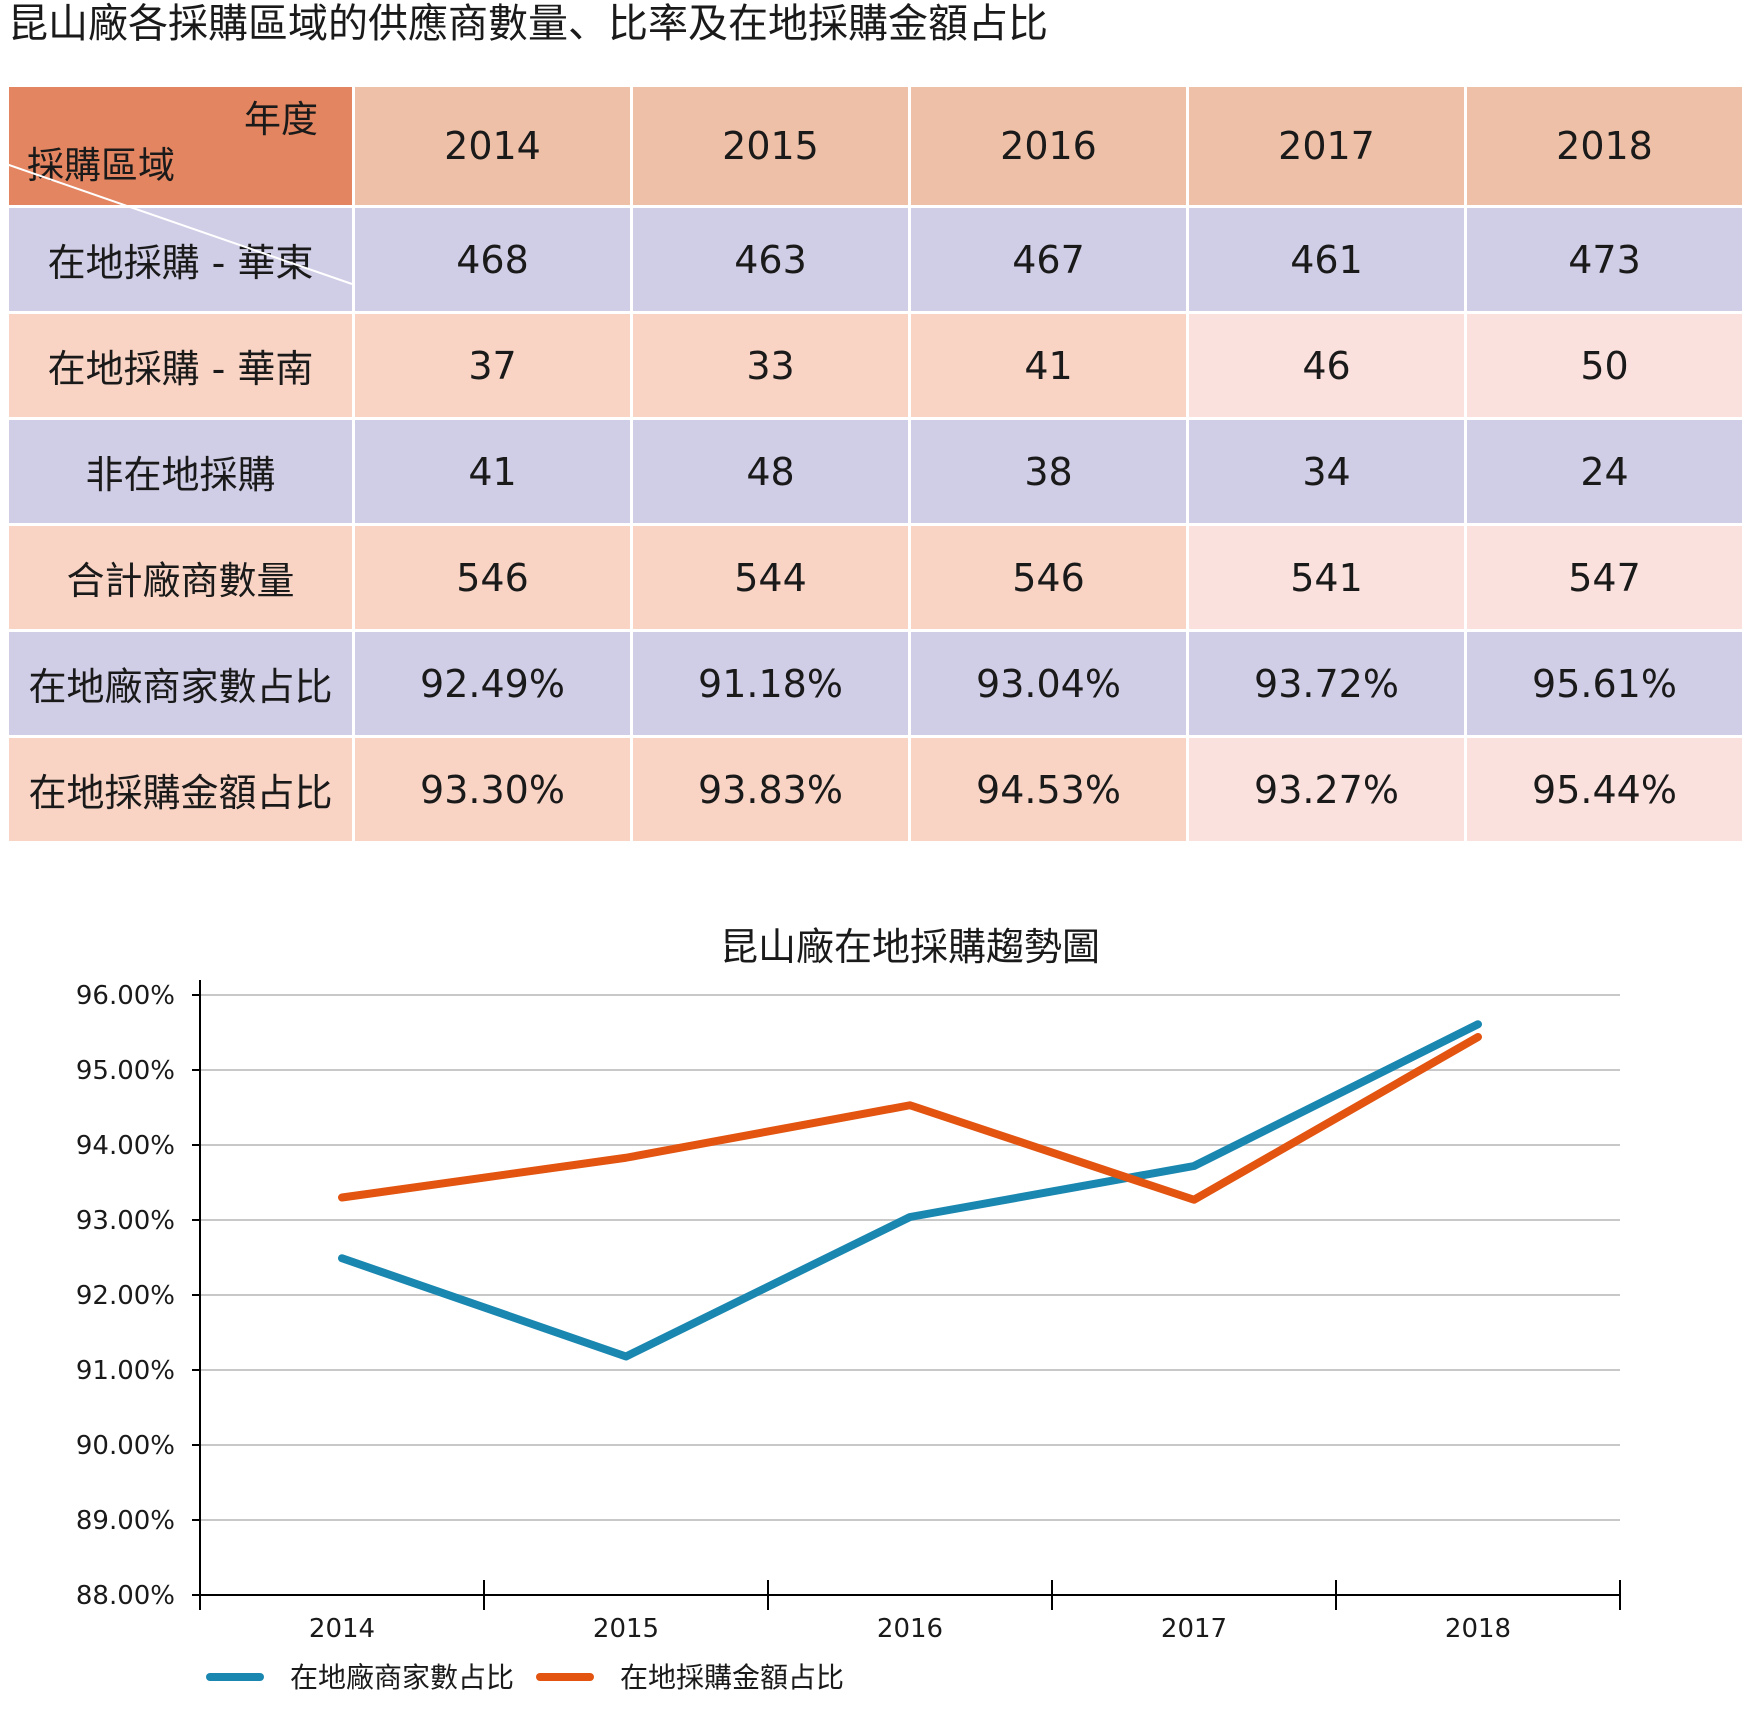 Image resolution: width=1750 pixels, height=1710 pixels. What do you see at coordinates (1604, 683) in the screenshot?
I see `table-cell: 95.61%` at bounding box center [1604, 683].